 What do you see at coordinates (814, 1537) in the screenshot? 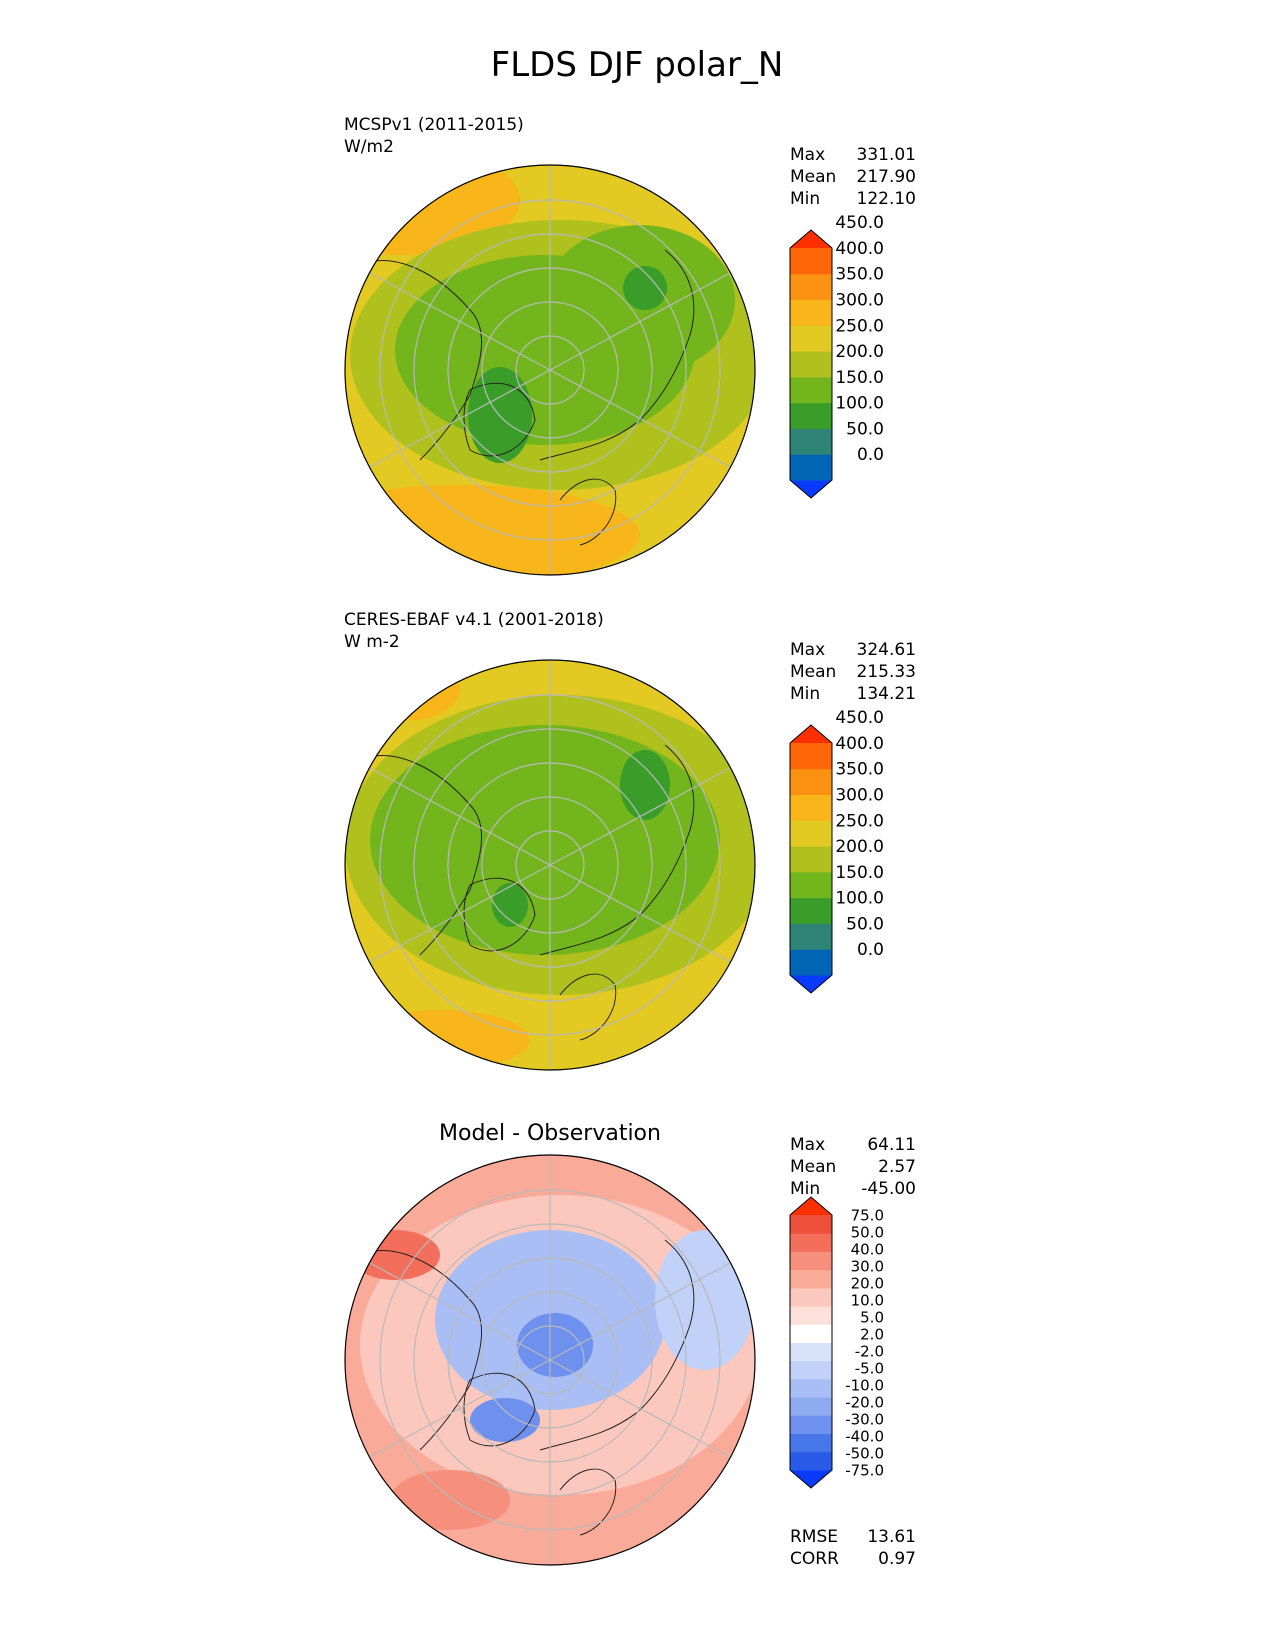
I see `metric-rmse-label: RMSE` at bounding box center [814, 1537].